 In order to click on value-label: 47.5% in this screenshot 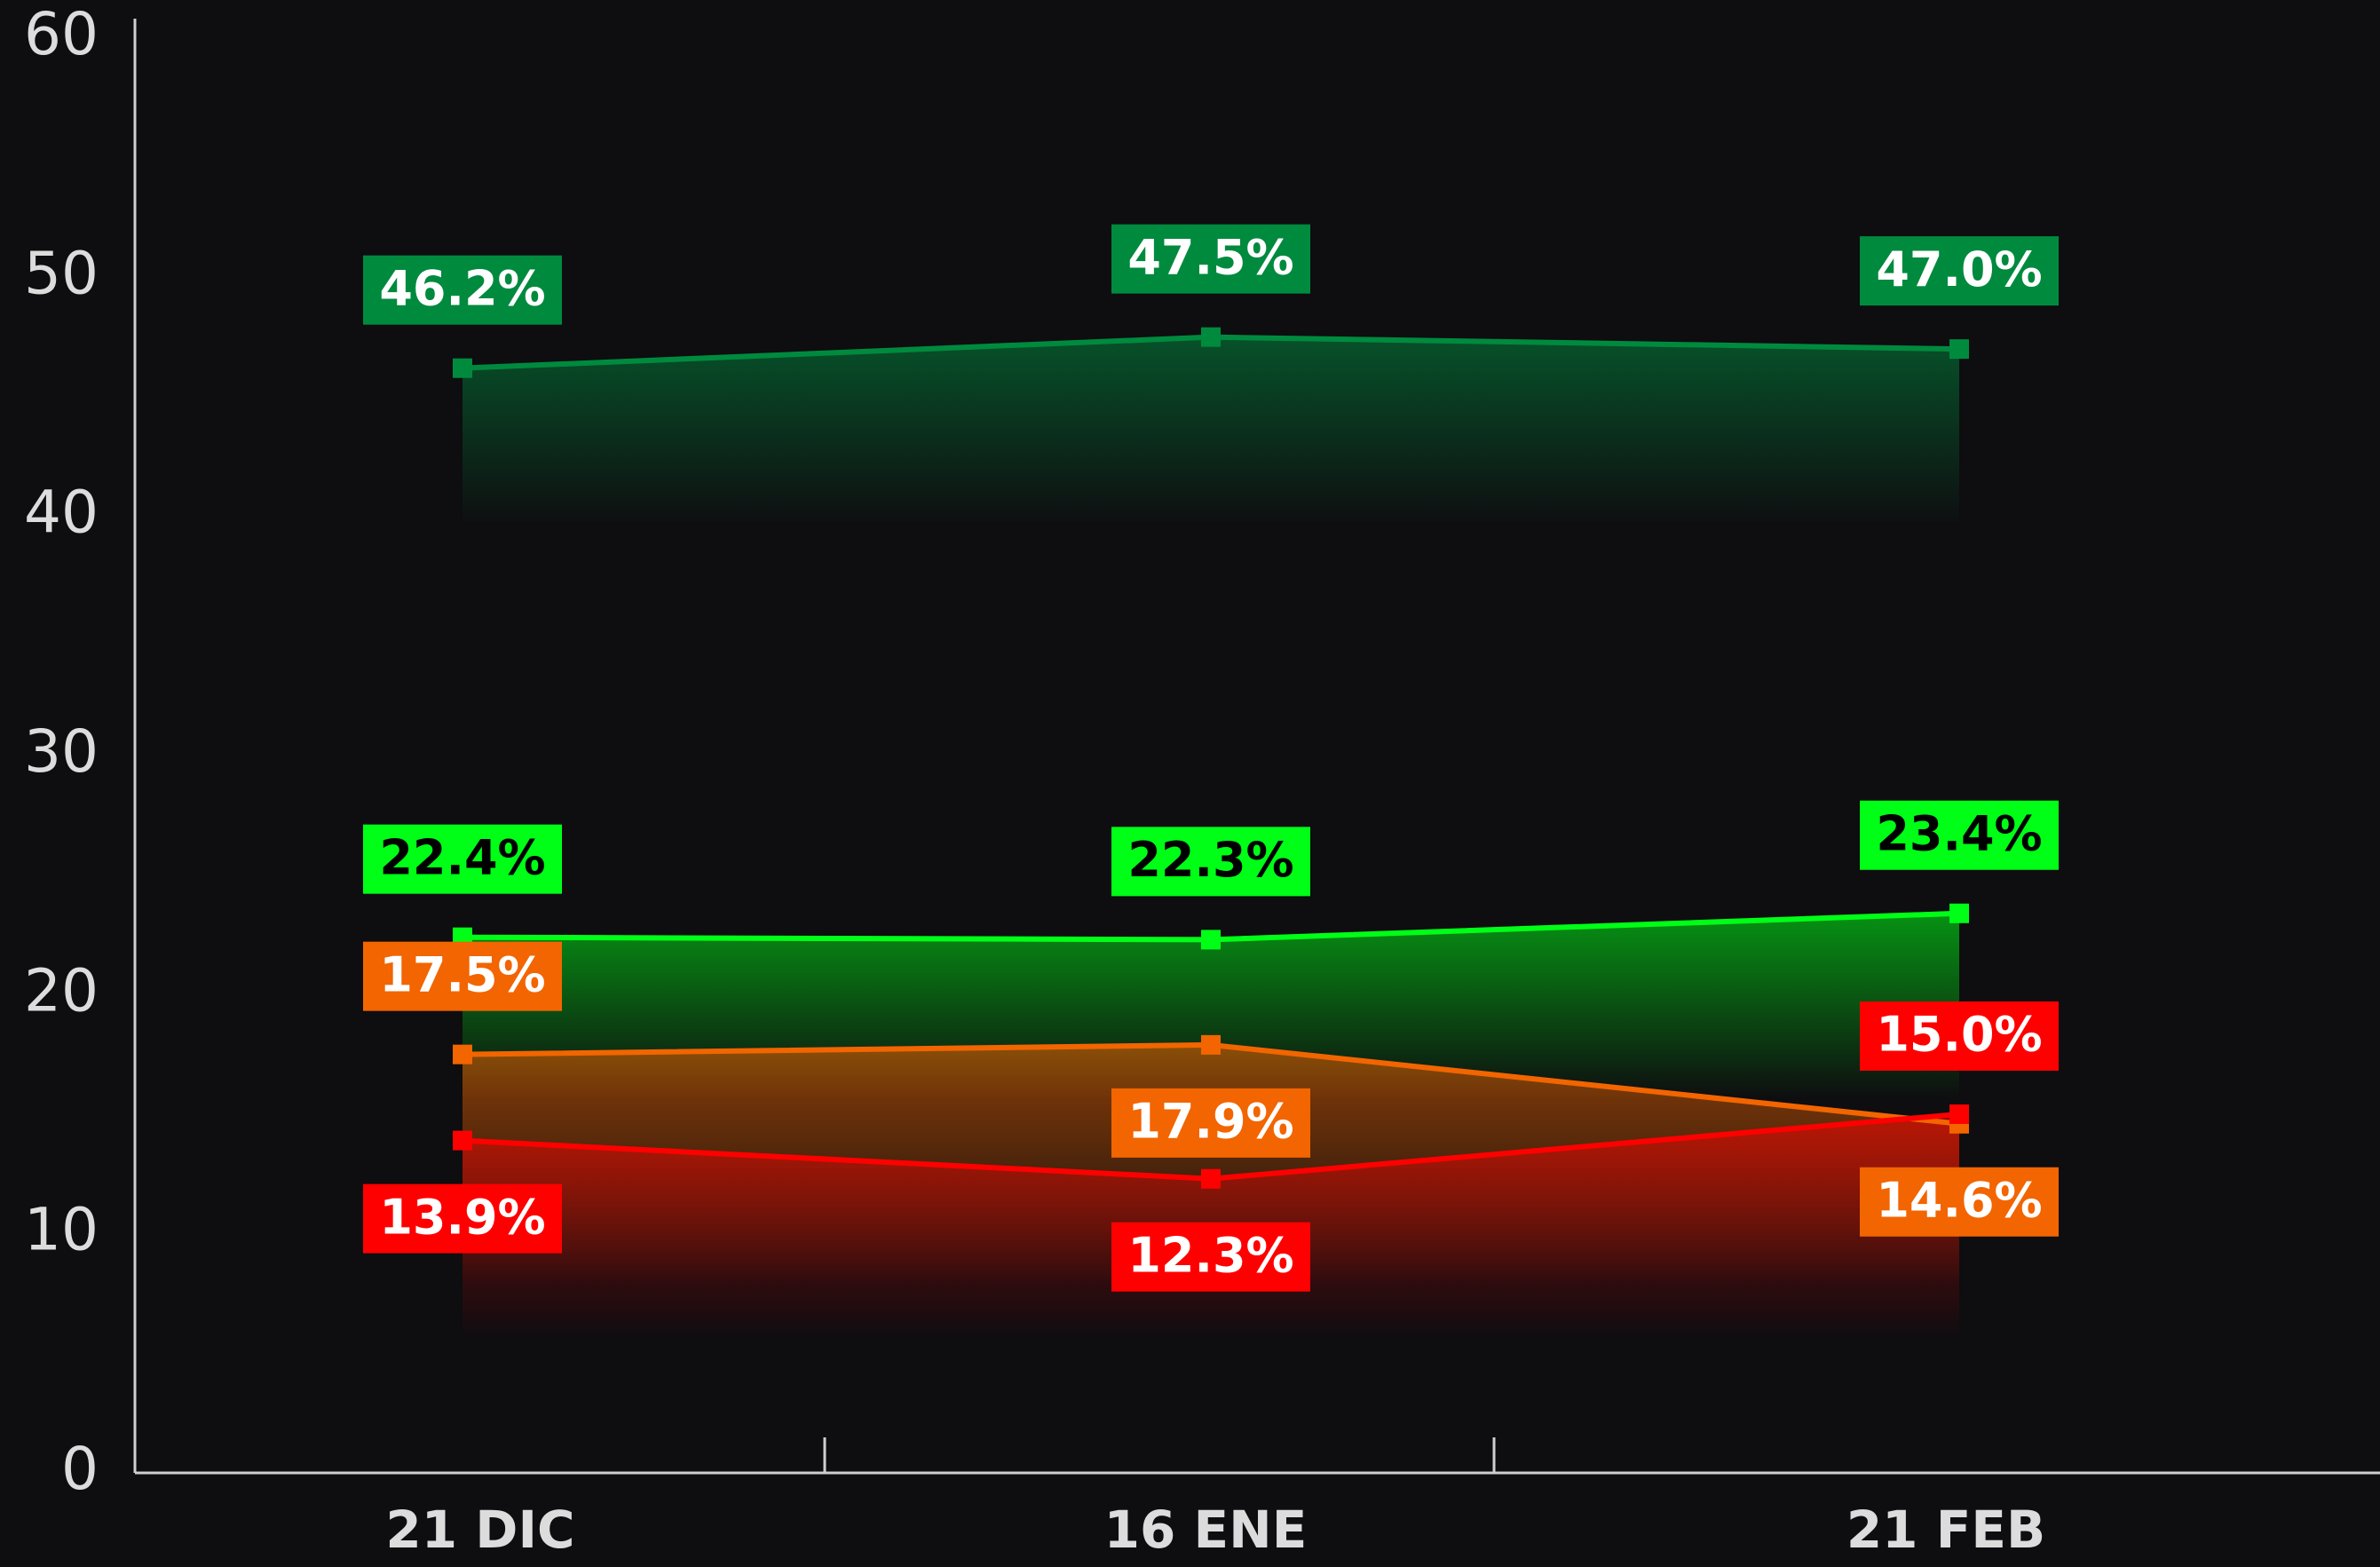, I will do `click(1210, 257)`.